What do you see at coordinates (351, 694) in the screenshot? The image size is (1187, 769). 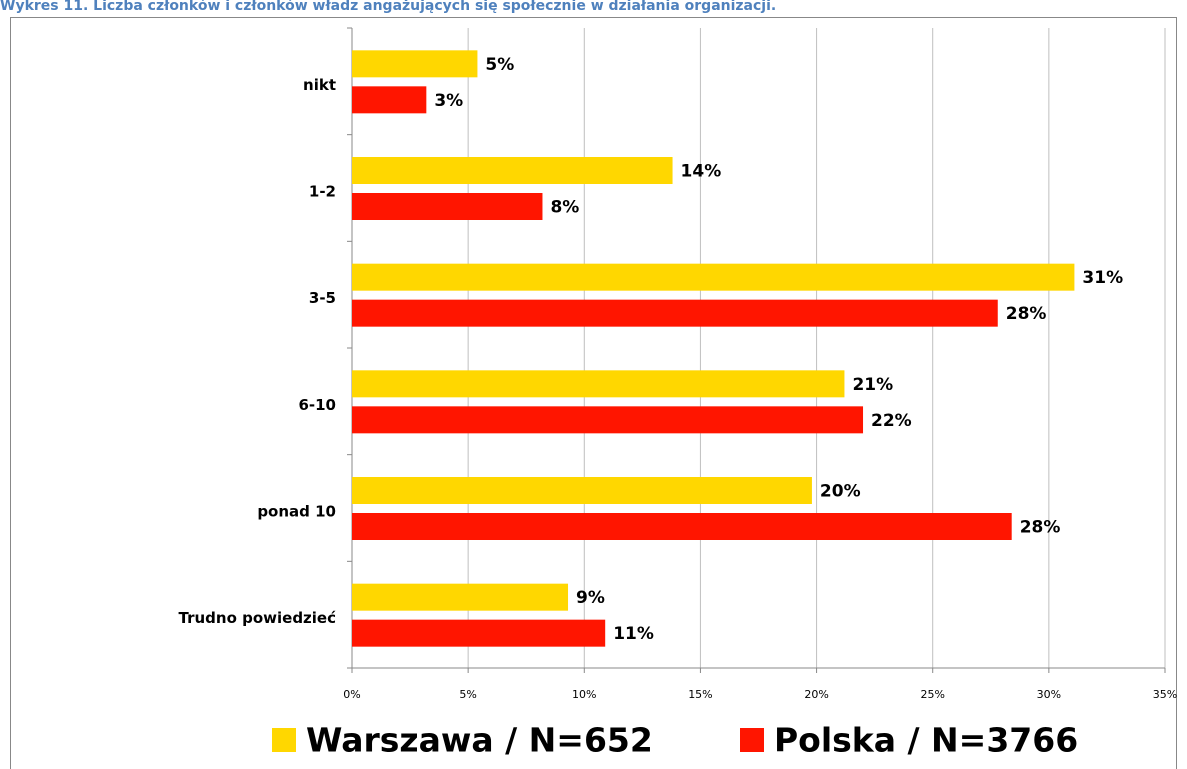 I see `x-tick-label: 0%` at bounding box center [351, 694].